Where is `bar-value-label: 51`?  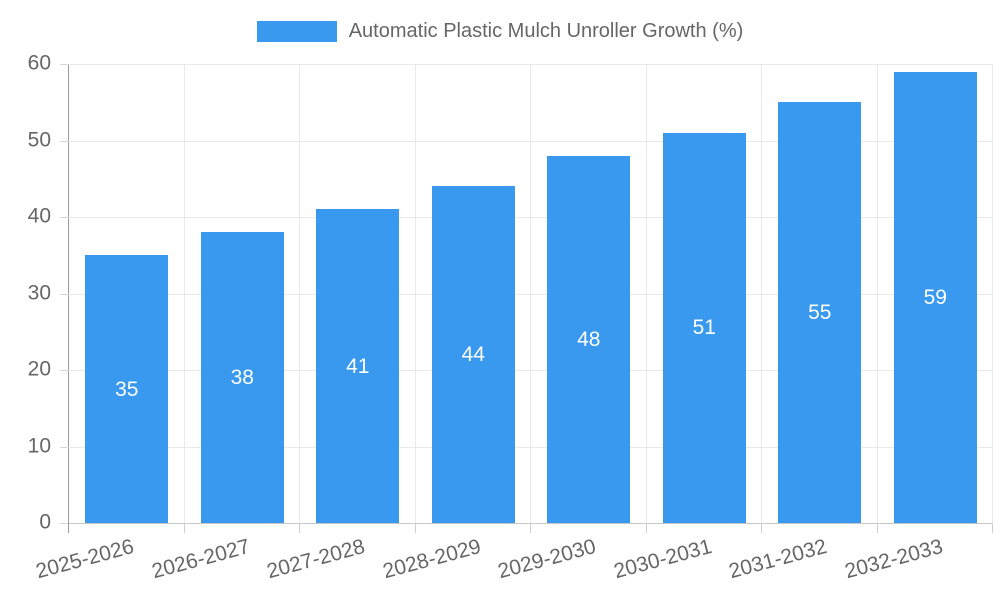 bar-value-label: 51 is located at coordinates (704, 328).